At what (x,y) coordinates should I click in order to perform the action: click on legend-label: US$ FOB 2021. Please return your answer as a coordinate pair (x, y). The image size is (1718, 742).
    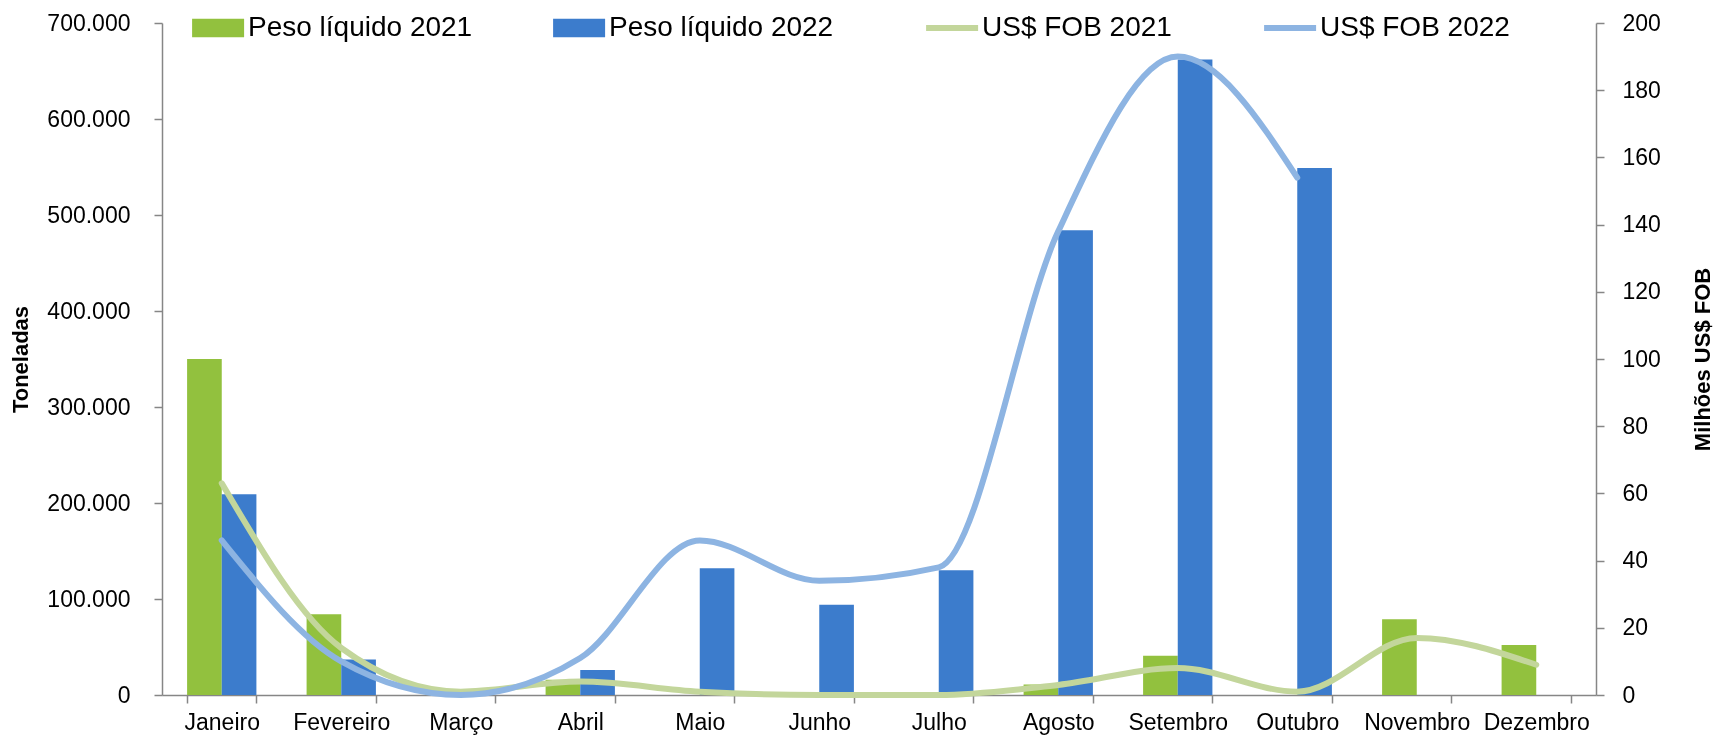
    Looking at the image, I should click on (1077, 26).